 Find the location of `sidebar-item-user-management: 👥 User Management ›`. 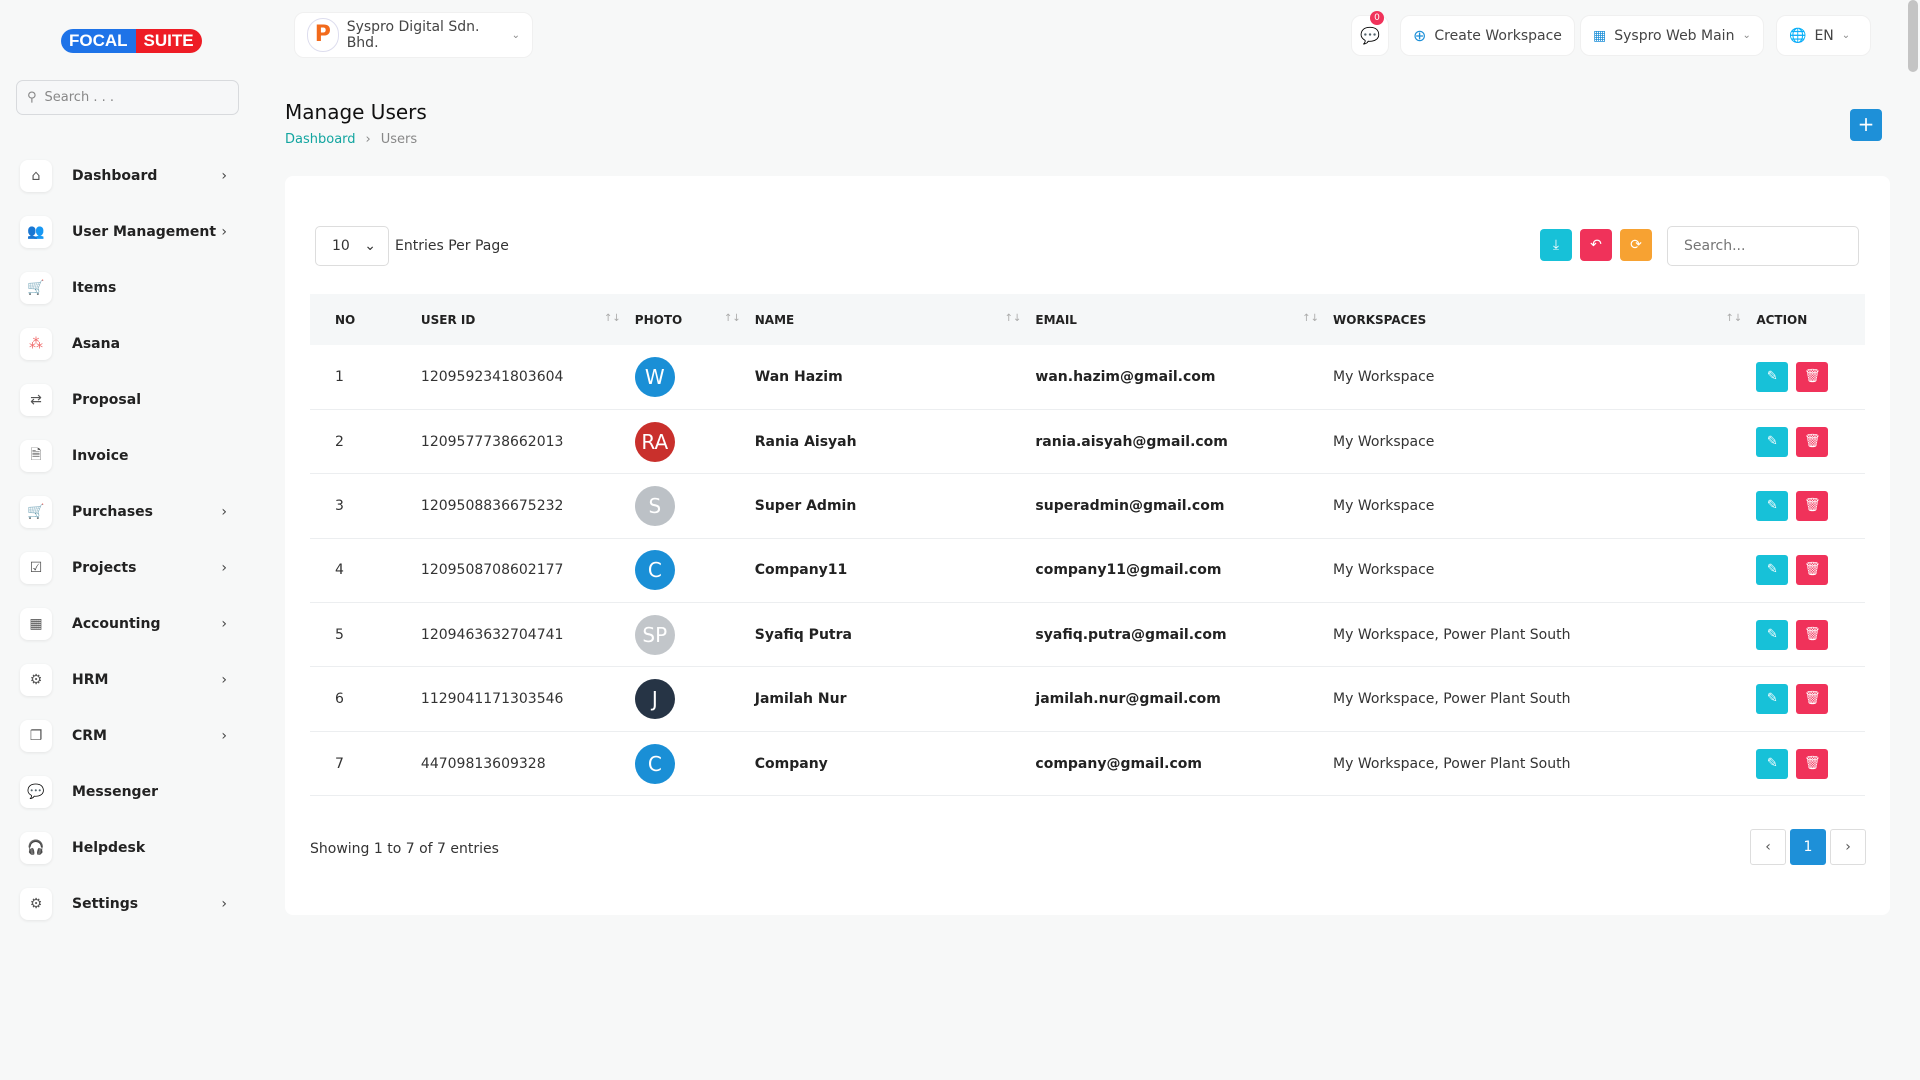

sidebar-item-user-management: 👥 User Management › is located at coordinates (127, 232).